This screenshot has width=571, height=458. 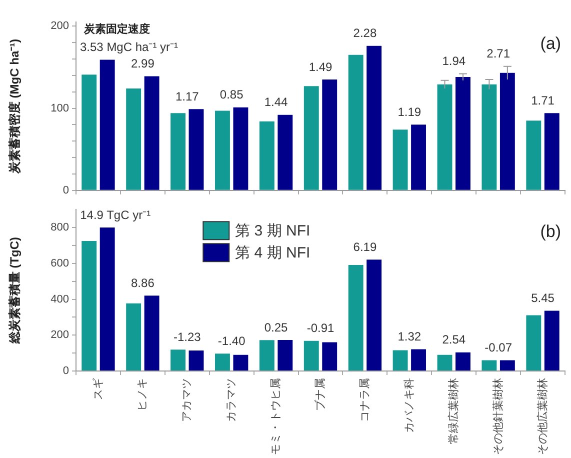 I want to click on annotation: 2.71, so click(x=498, y=53).